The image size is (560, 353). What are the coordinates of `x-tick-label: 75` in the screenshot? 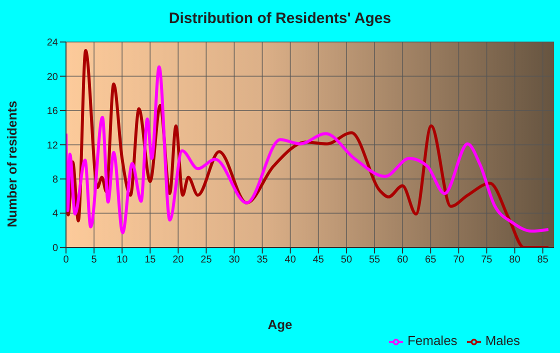 It's located at (487, 260).